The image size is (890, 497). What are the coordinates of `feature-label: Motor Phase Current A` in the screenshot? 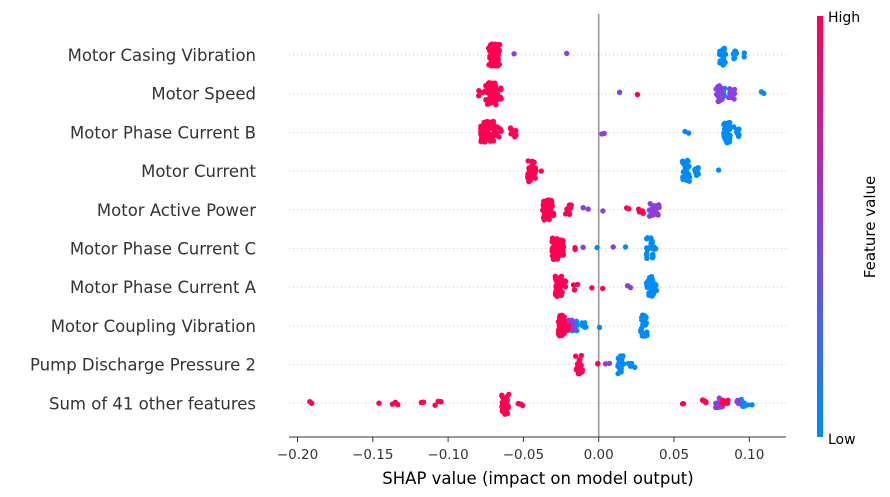 It's located at (163, 287).